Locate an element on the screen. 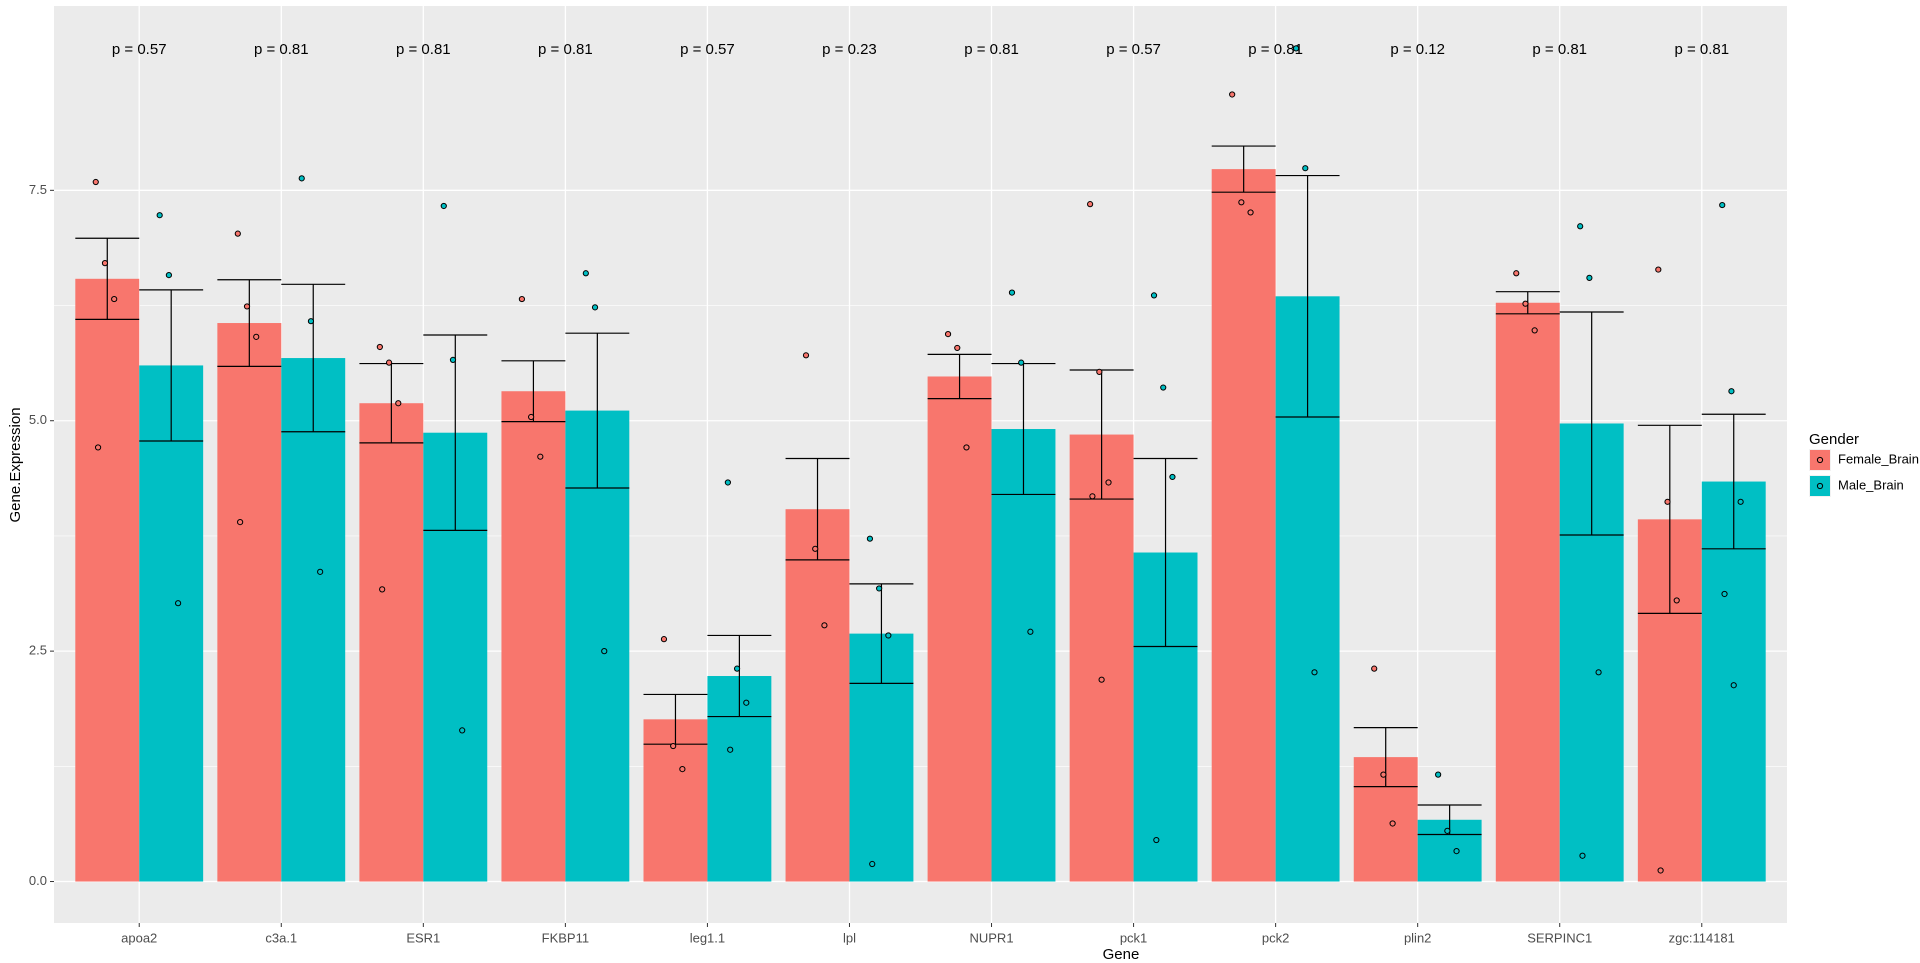  x-tick-label: ESR1 is located at coordinates (423, 937).